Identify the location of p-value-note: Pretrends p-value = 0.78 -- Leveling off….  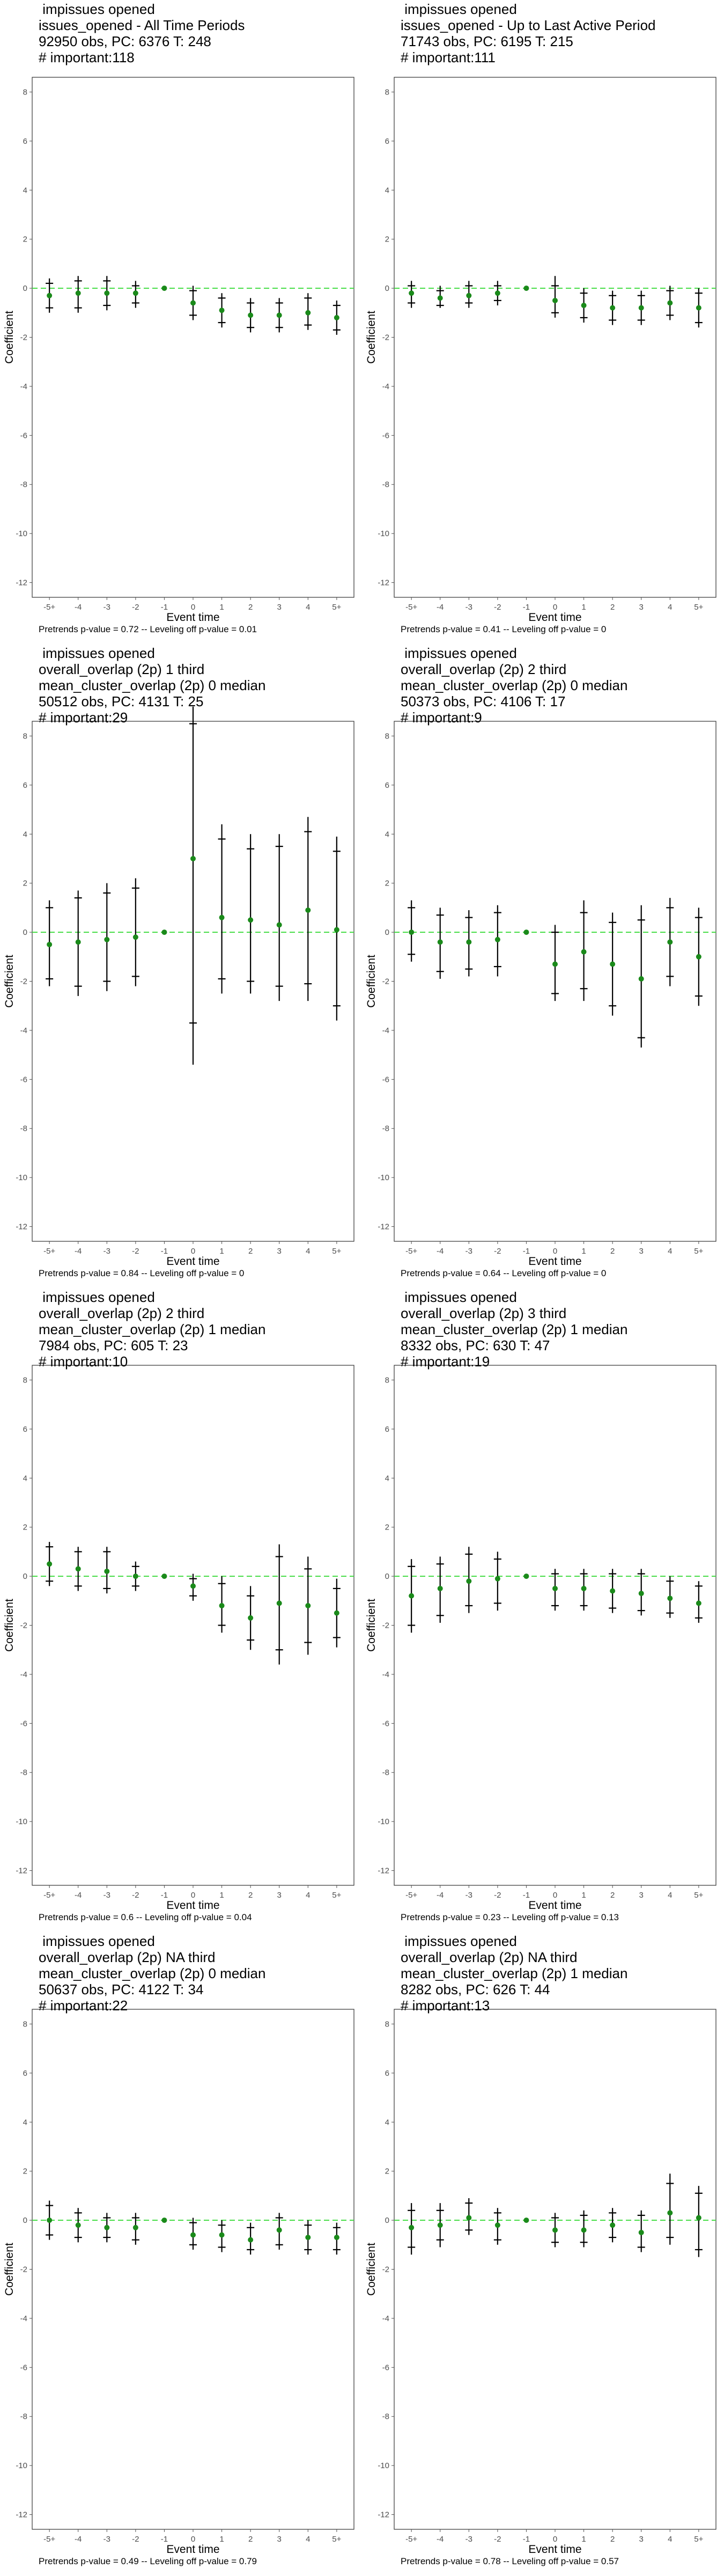
(510, 2561).